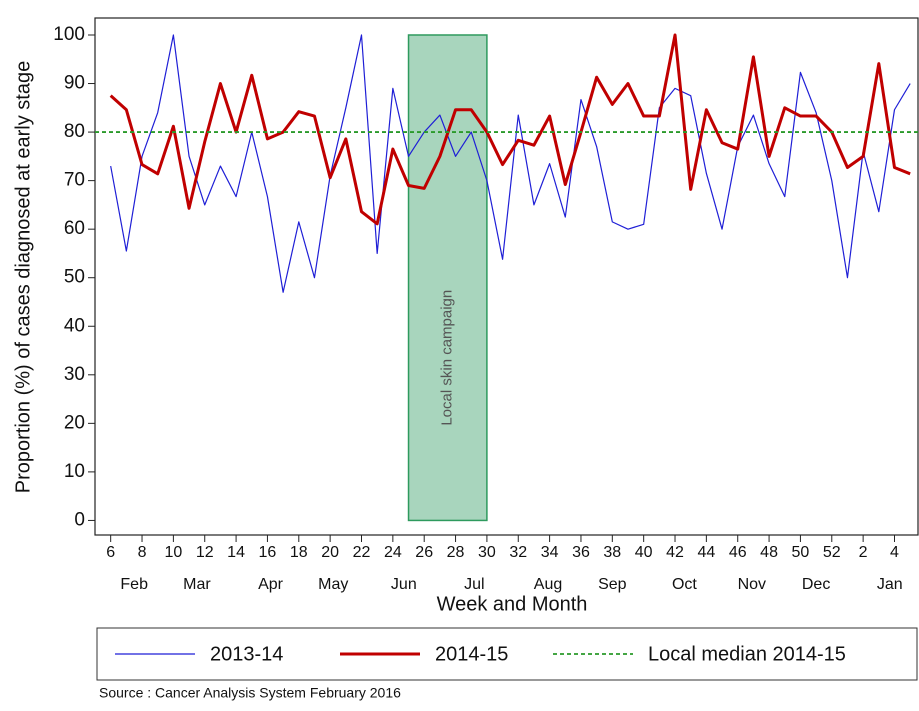 This screenshot has width=919, height=711. I want to click on month-label: Oct, so click(684, 584).